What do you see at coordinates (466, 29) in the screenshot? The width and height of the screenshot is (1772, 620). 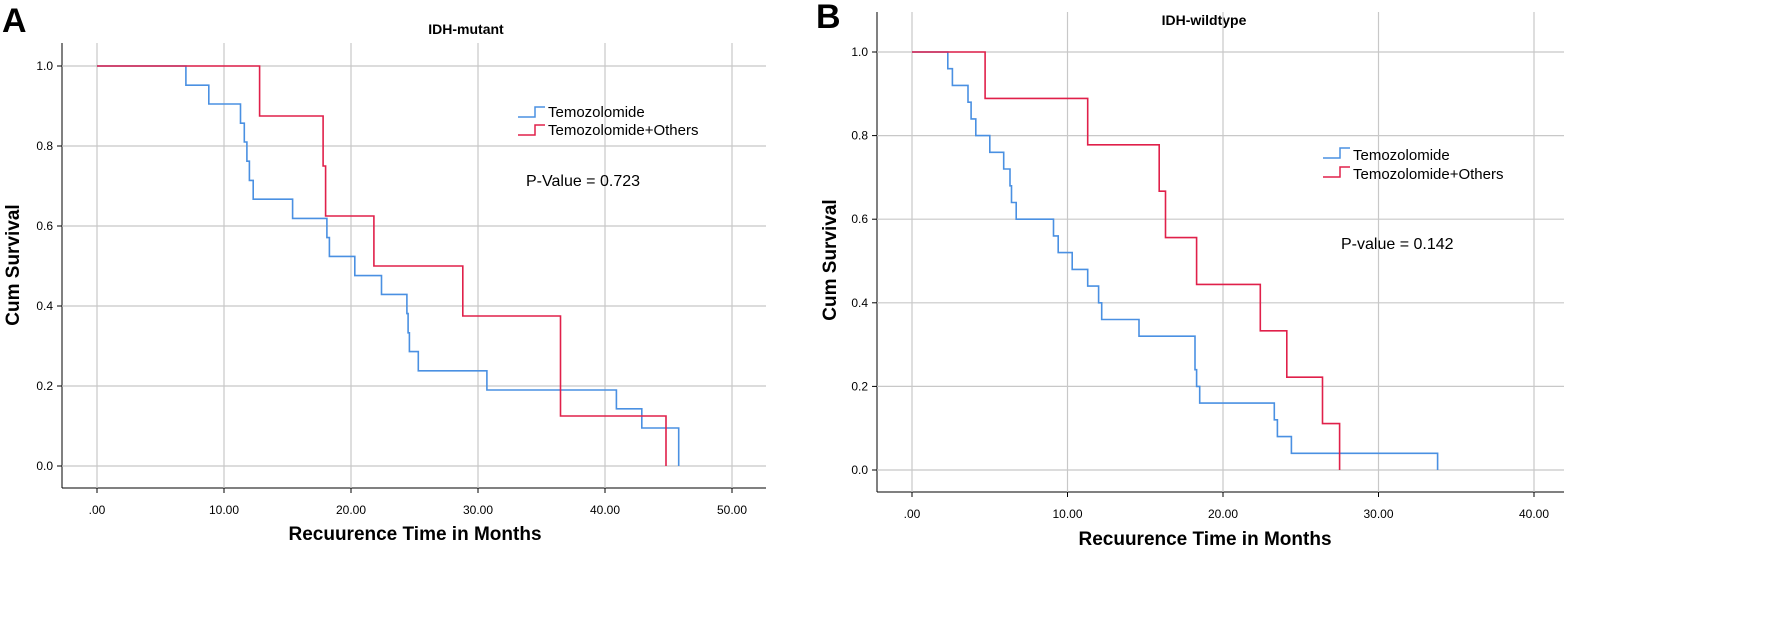 I see `panel-a-title: IDH-mutant` at bounding box center [466, 29].